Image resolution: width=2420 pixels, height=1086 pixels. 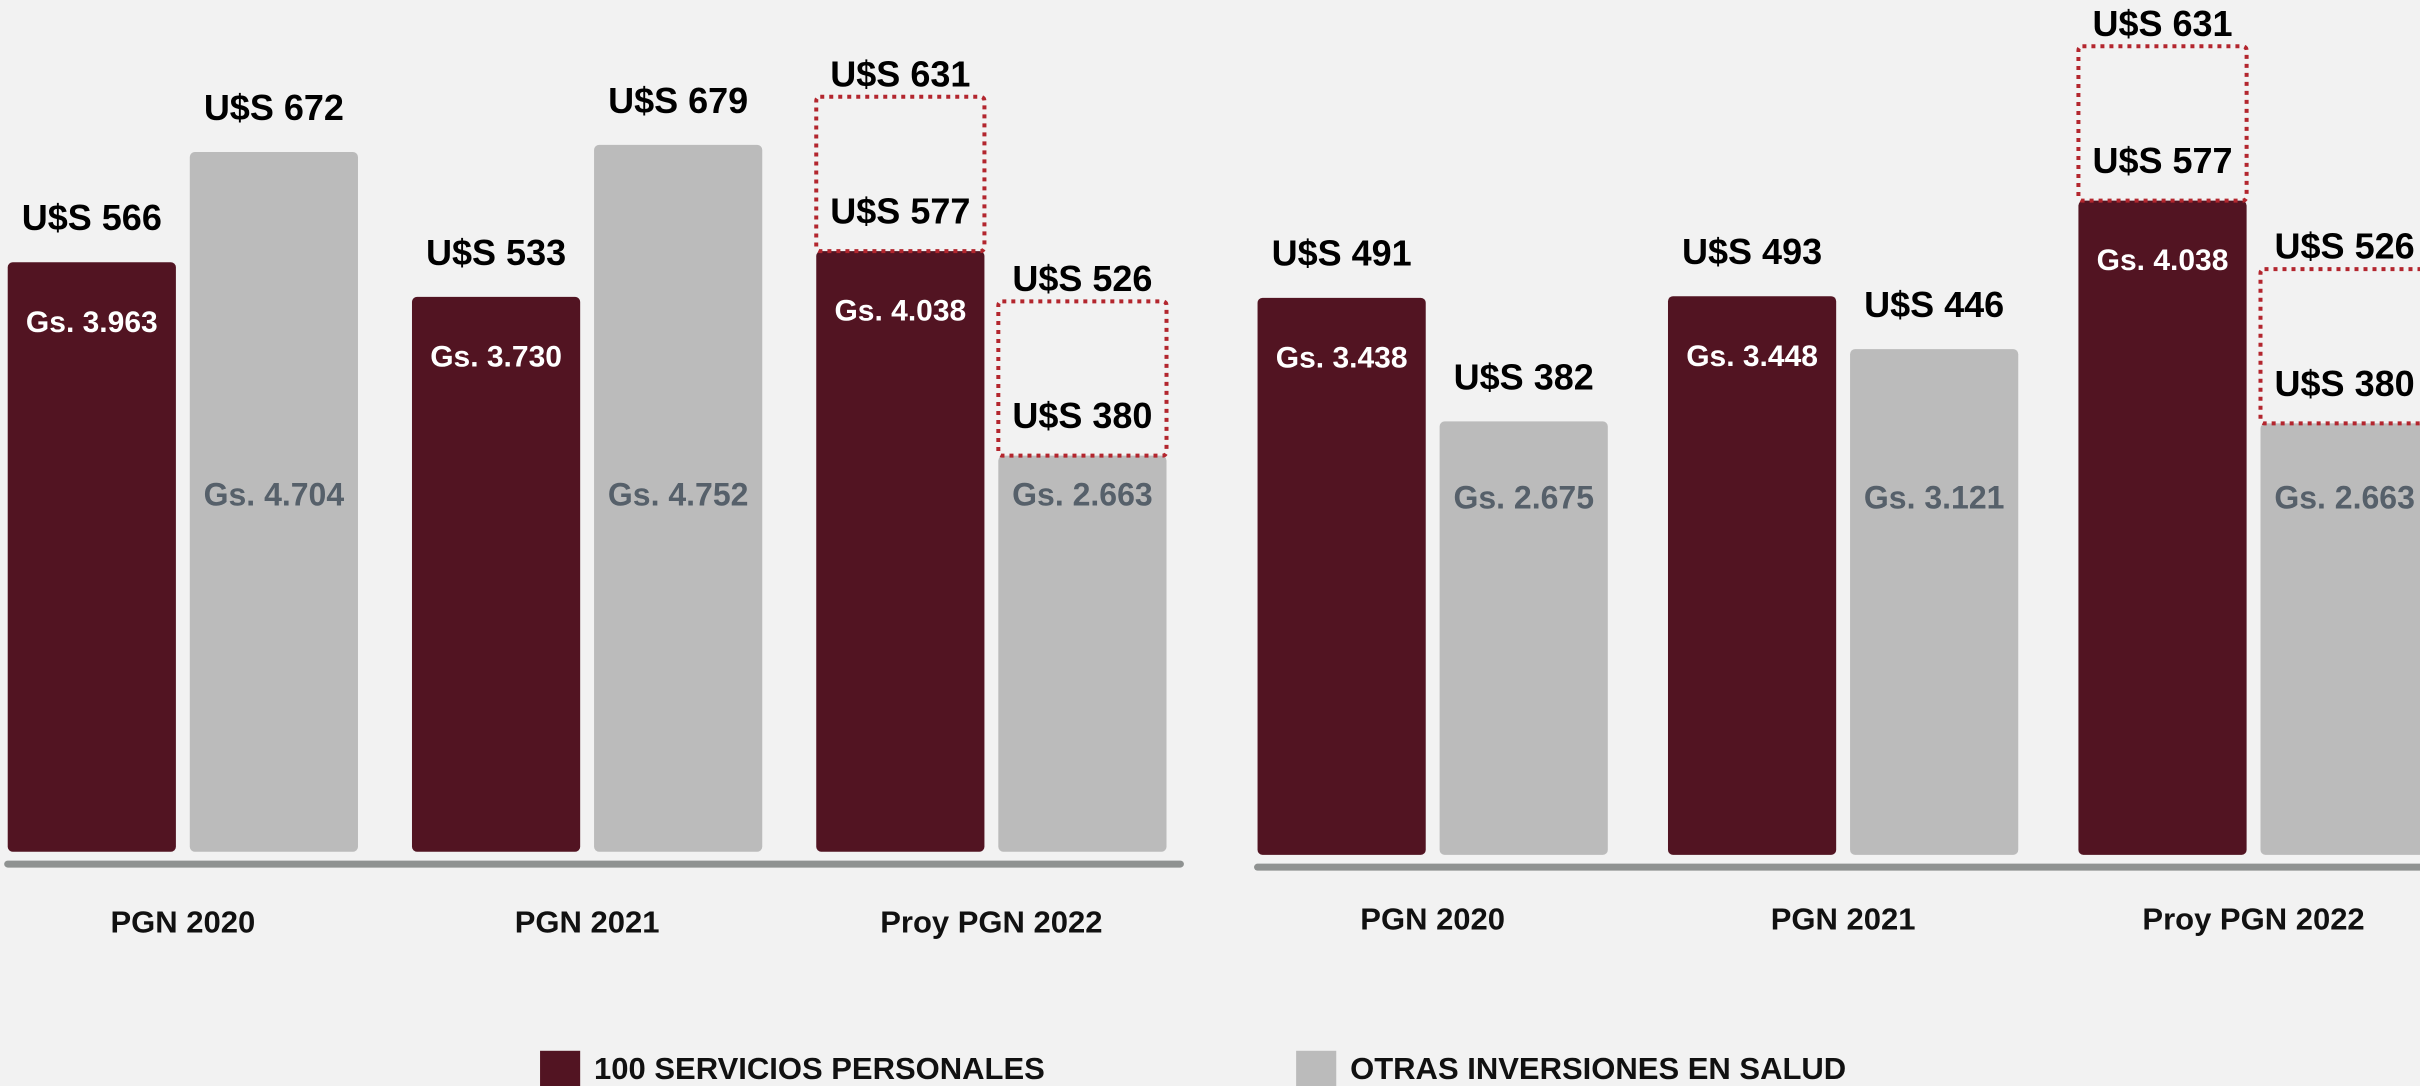 What do you see at coordinates (1752, 356) in the screenshot?
I see `value-label: Gs. 3.448` at bounding box center [1752, 356].